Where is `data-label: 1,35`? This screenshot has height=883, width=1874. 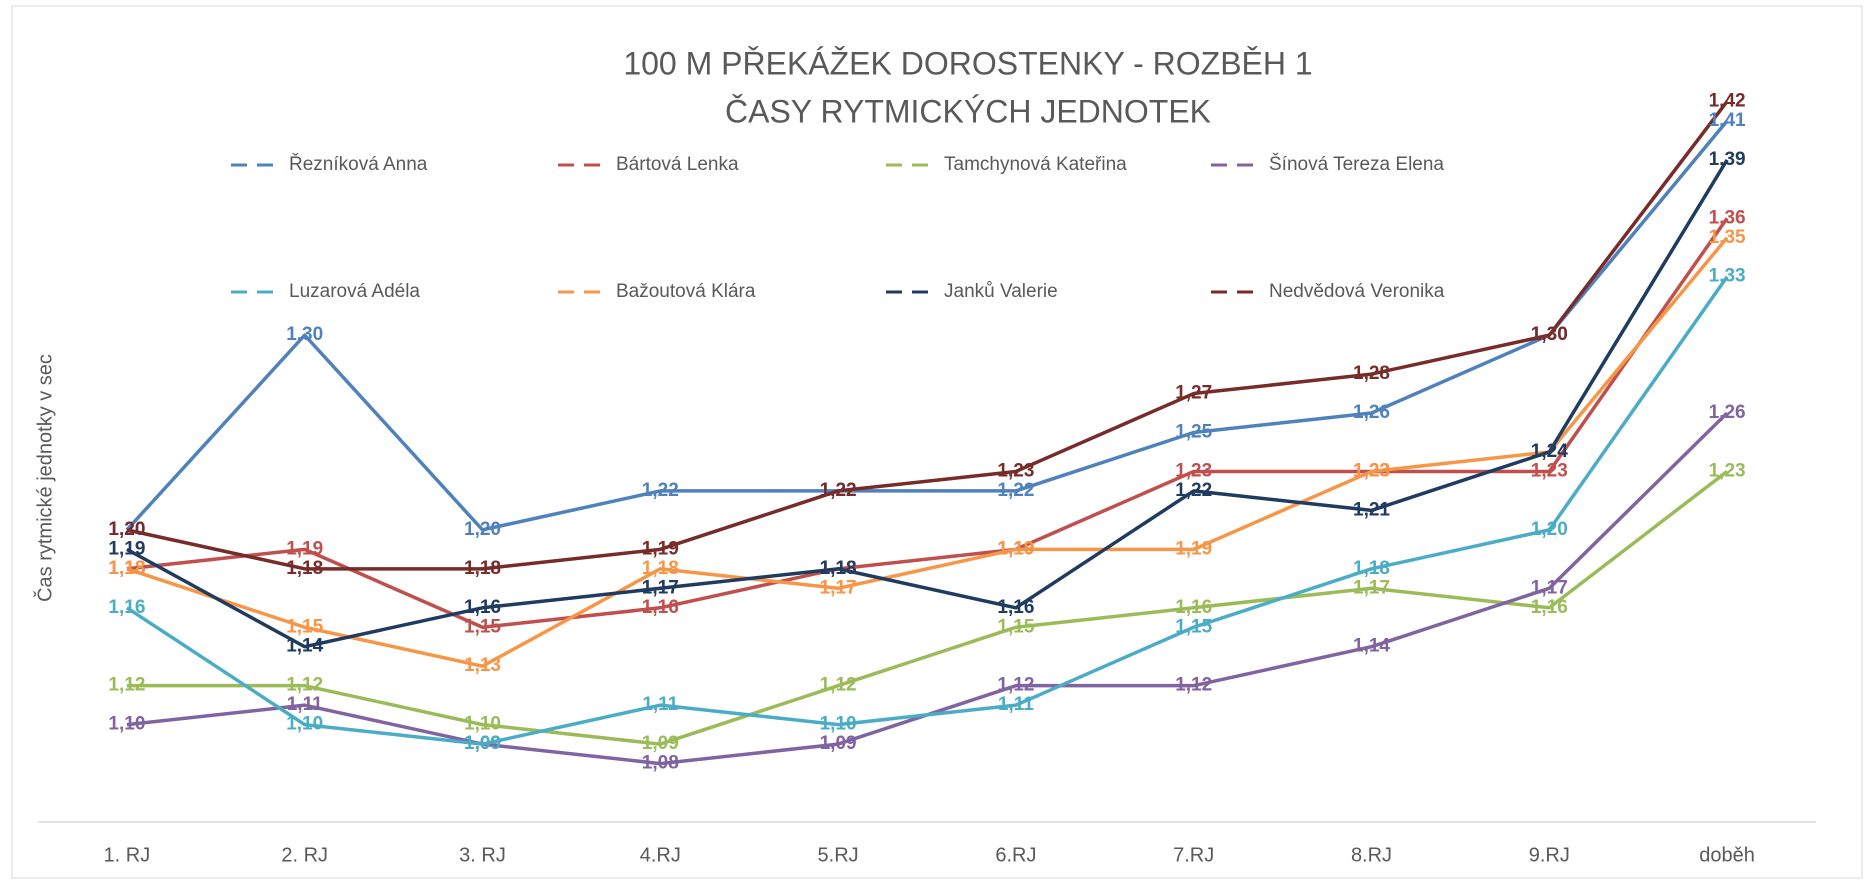 data-label: 1,35 is located at coordinates (1727, 237).